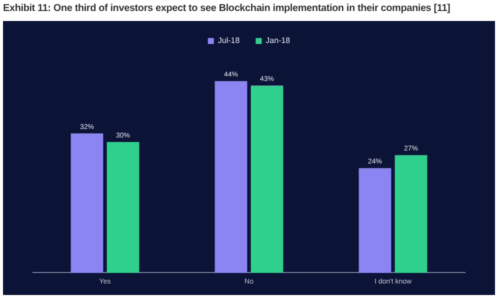  I want to click on legend-label: Jan-18, so click(278, 41).